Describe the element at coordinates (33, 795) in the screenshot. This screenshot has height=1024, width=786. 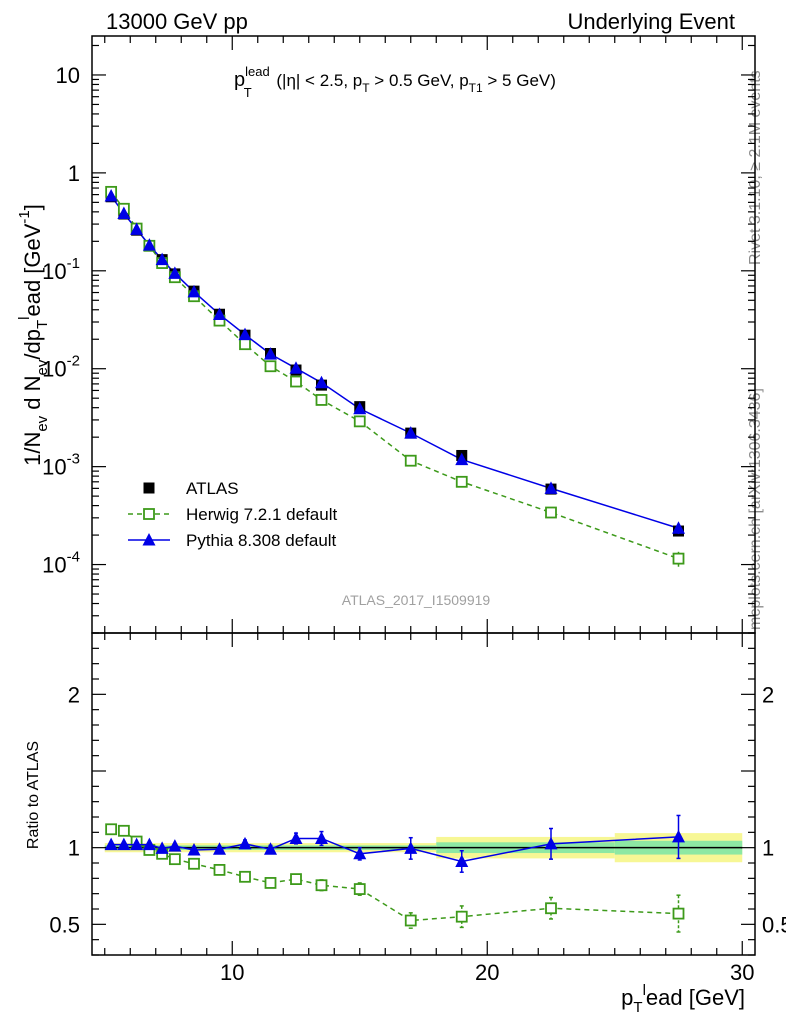
I see `ratio-y-axis-label: Ratio to ATLAS` at that location.